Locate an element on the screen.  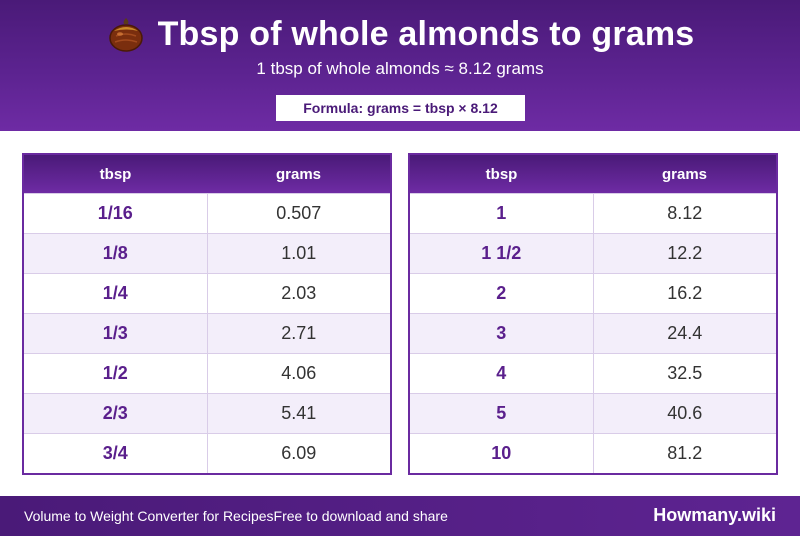
grams-cell: 8.12 is located at coordinates (684, 213).